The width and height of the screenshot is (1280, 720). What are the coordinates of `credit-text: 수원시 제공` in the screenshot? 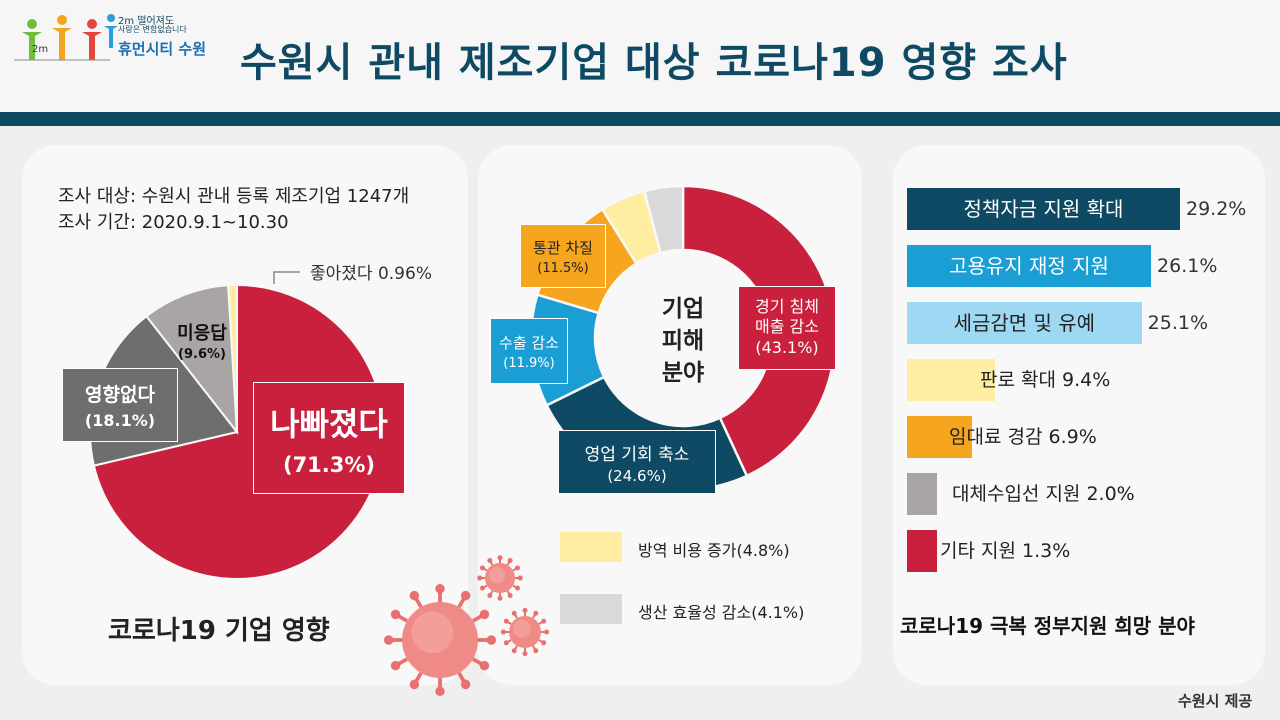 It's located at (1215, 701).